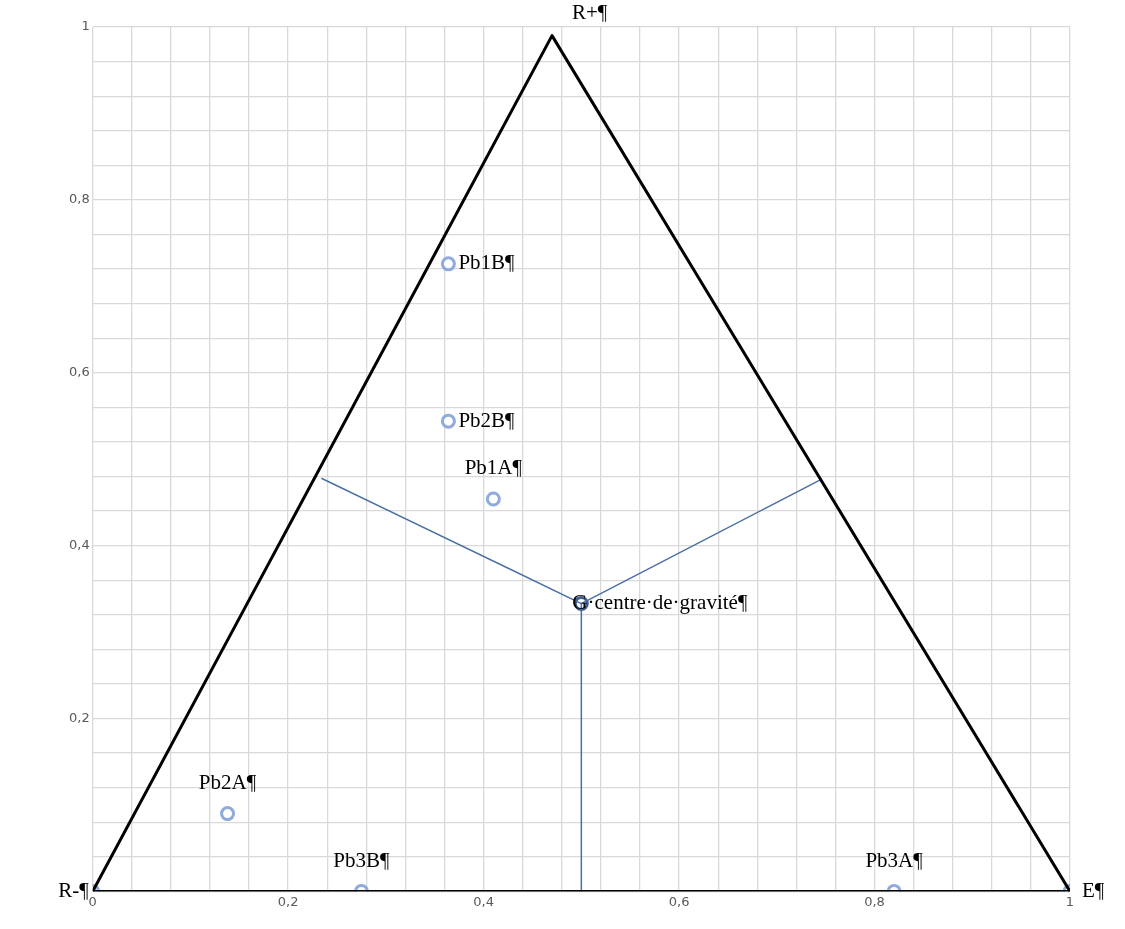 This screenshot has width=1125, height=929. I want to click on x-tick-label: 1, so click(1070, 901).